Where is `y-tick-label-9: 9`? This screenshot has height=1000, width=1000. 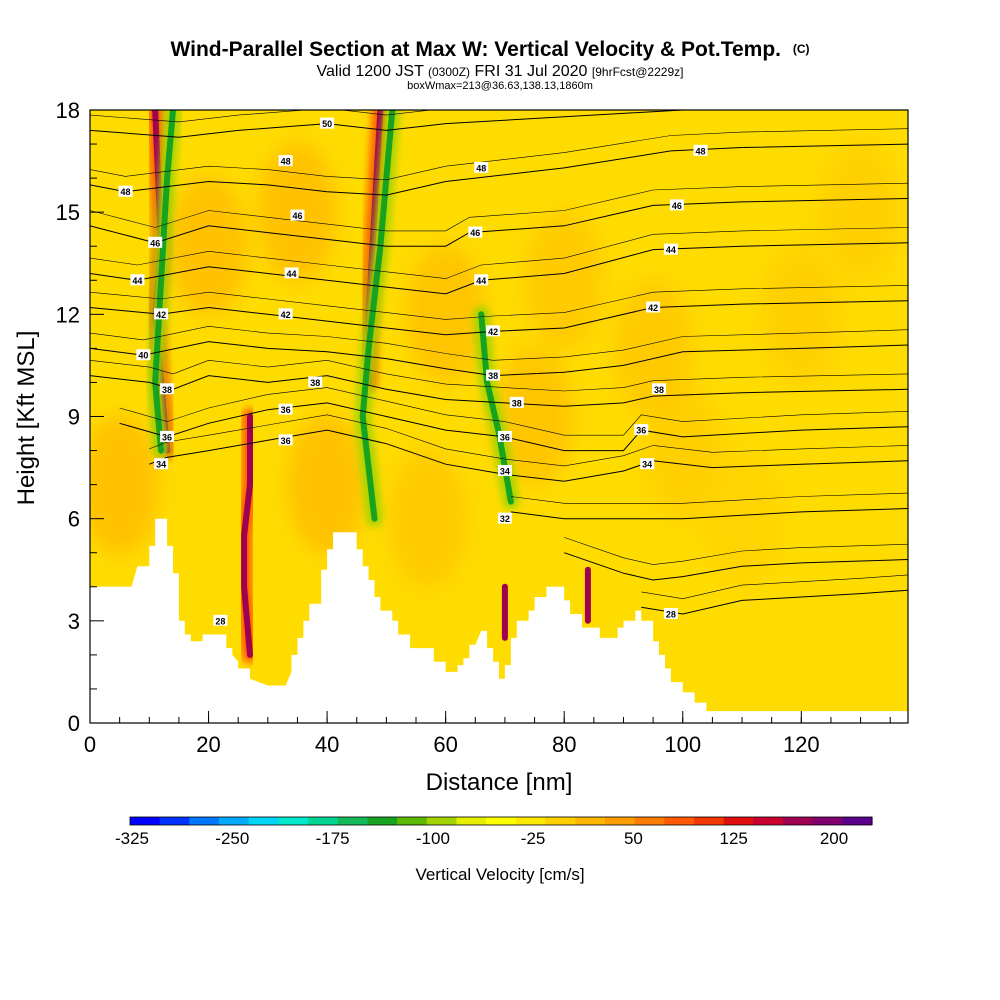
y-tick-label-9: 9 is located at coordinates (74, 417).